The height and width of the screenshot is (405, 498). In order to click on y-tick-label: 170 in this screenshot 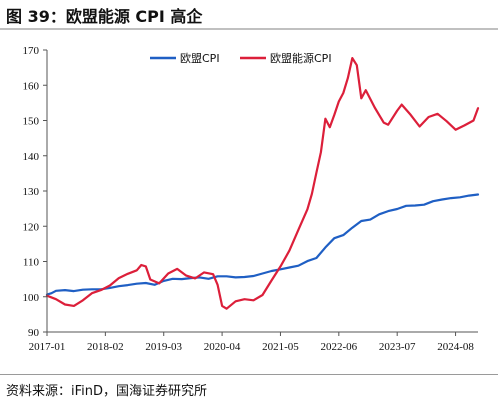, I will do `click(31, 51)`.